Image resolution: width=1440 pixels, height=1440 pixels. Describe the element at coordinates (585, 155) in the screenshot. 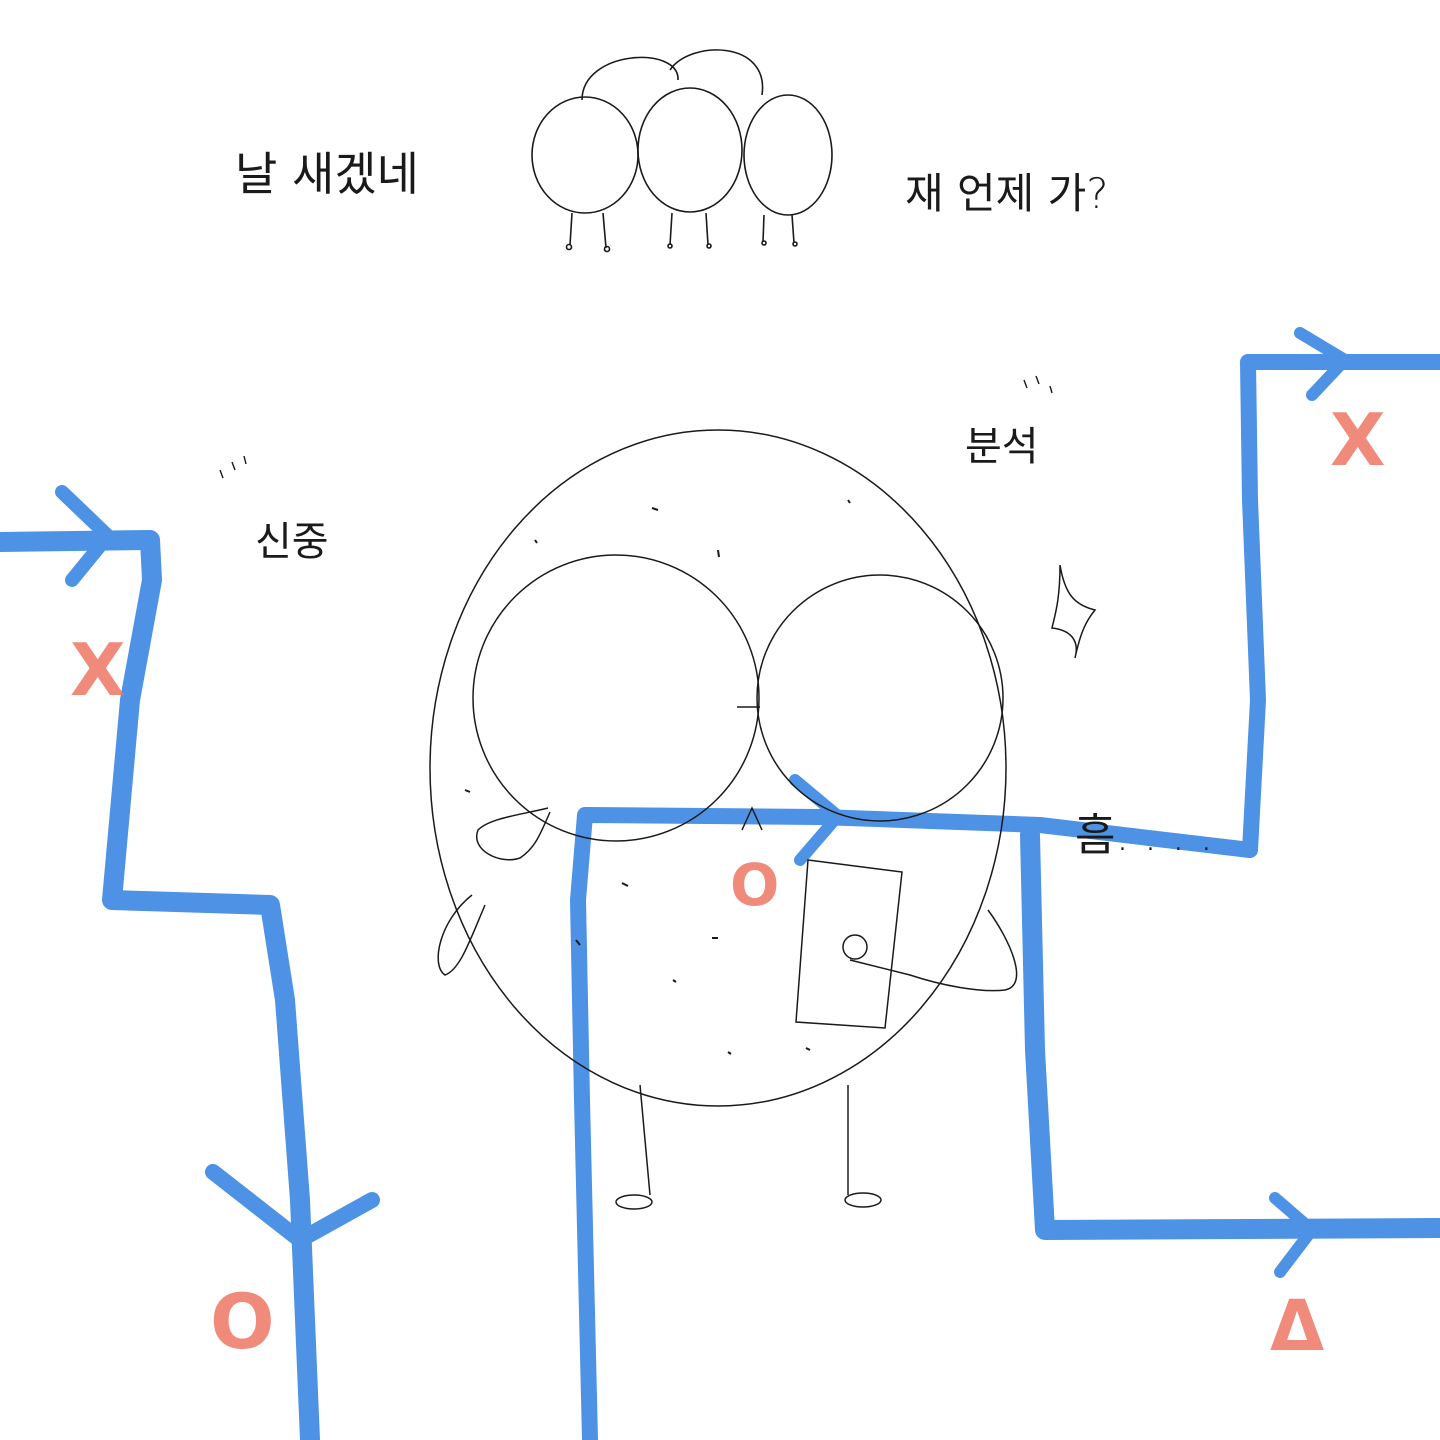

I see `head-left` at that location.